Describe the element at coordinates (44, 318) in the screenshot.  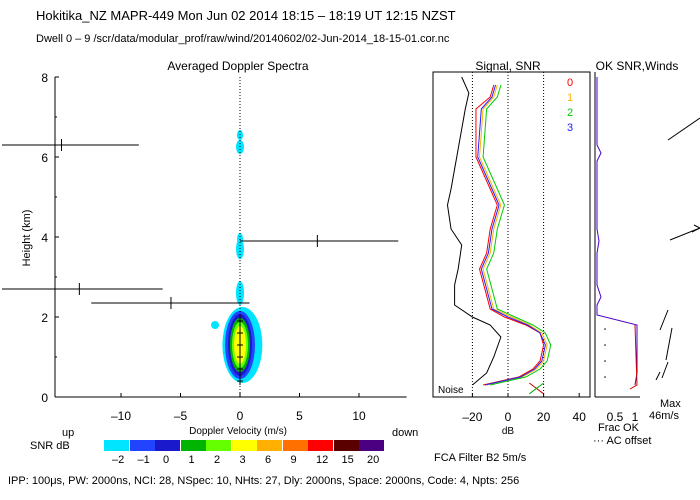
I see `y-tick-label: 2` at that location.